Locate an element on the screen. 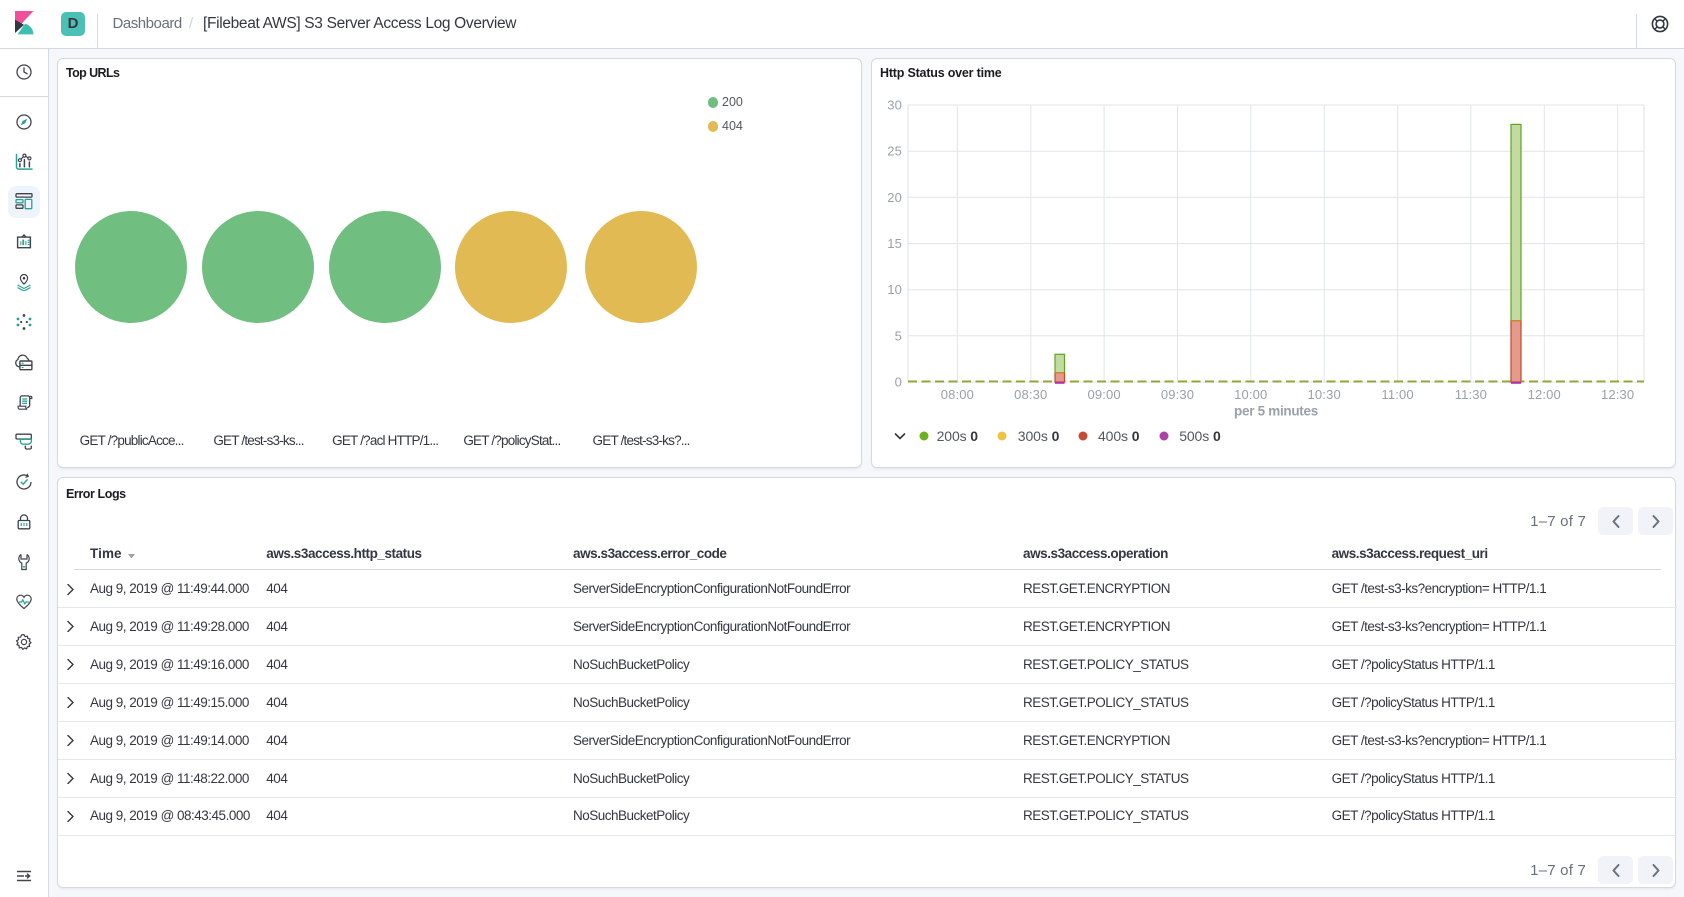 This screenshot has width=1684, height=897. svg-text: 12:00 is located at coordinates (1544, 394).